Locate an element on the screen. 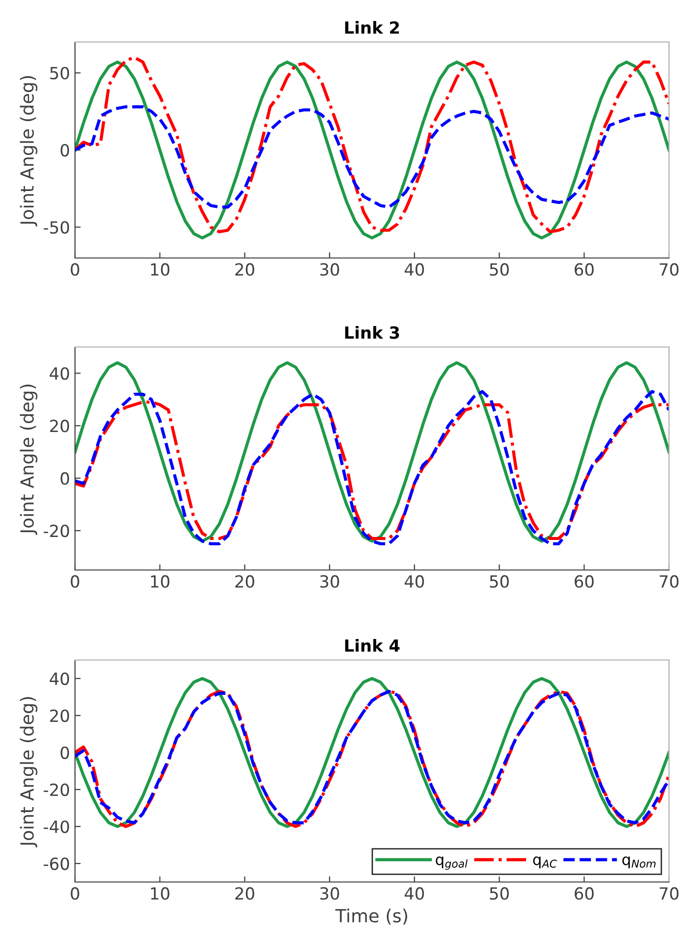 This screenshot has height=941, width=680. legend-label: q$_{goal}$ is located at coordinates (452, 863).